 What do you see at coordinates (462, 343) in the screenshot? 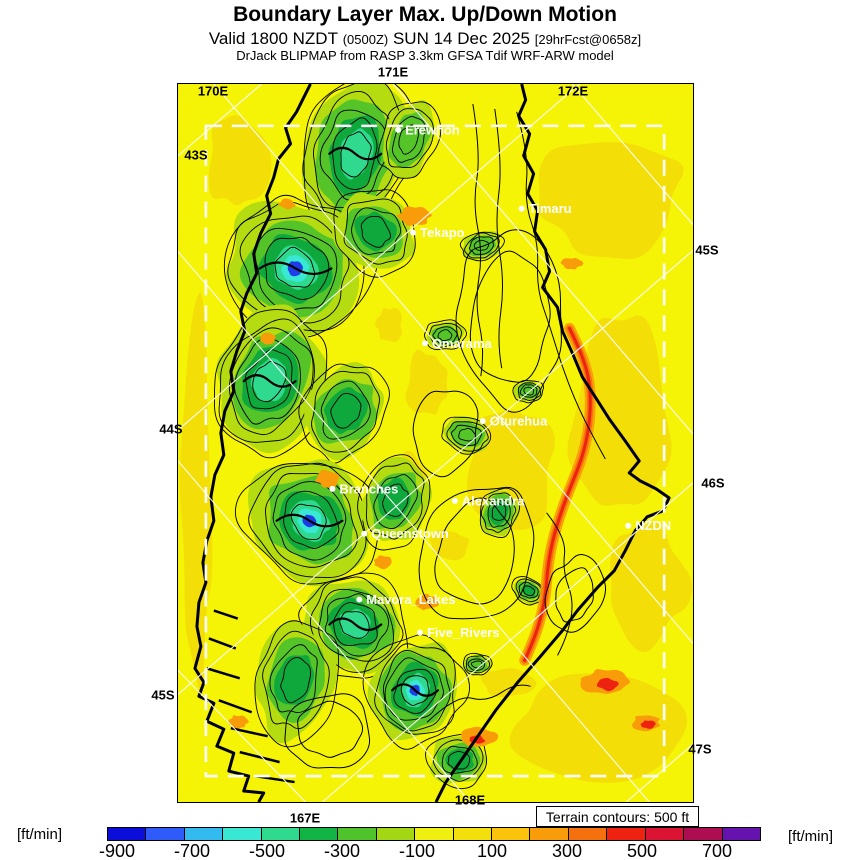
I see `town-label: Omarama` at bounding box center [462, 343].